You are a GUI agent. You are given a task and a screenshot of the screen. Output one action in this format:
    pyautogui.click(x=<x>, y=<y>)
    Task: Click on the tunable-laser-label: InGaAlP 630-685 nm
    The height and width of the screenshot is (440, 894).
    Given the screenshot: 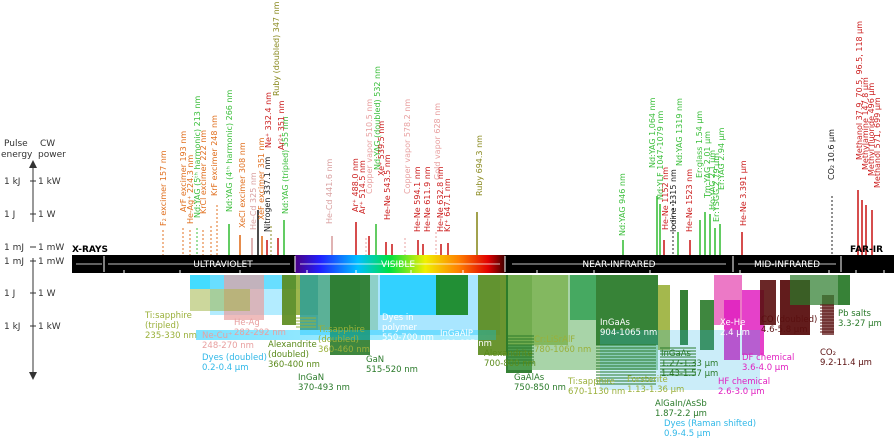 What is the action you would take?
    pyautogui.click(x=466, y=339)
    